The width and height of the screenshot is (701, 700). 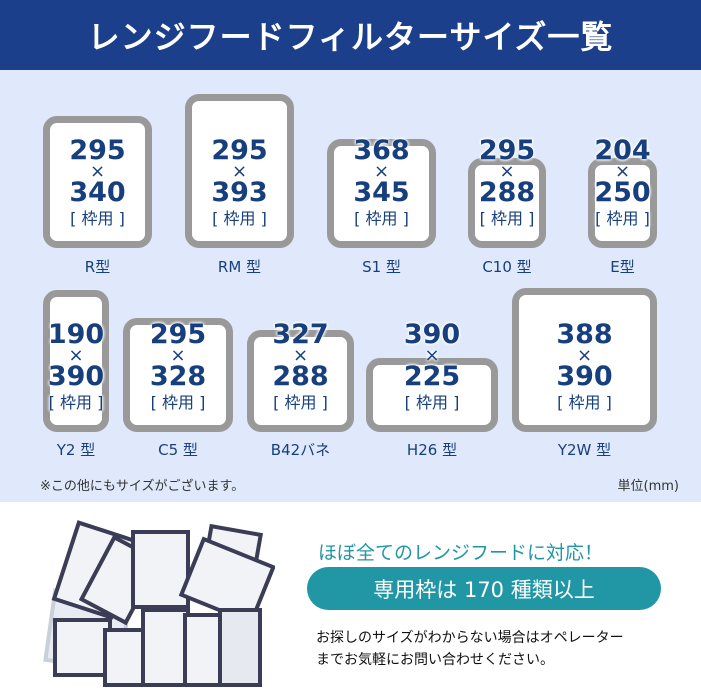 I want to click on filter-model: RM 型, so click(x=239, y=267).